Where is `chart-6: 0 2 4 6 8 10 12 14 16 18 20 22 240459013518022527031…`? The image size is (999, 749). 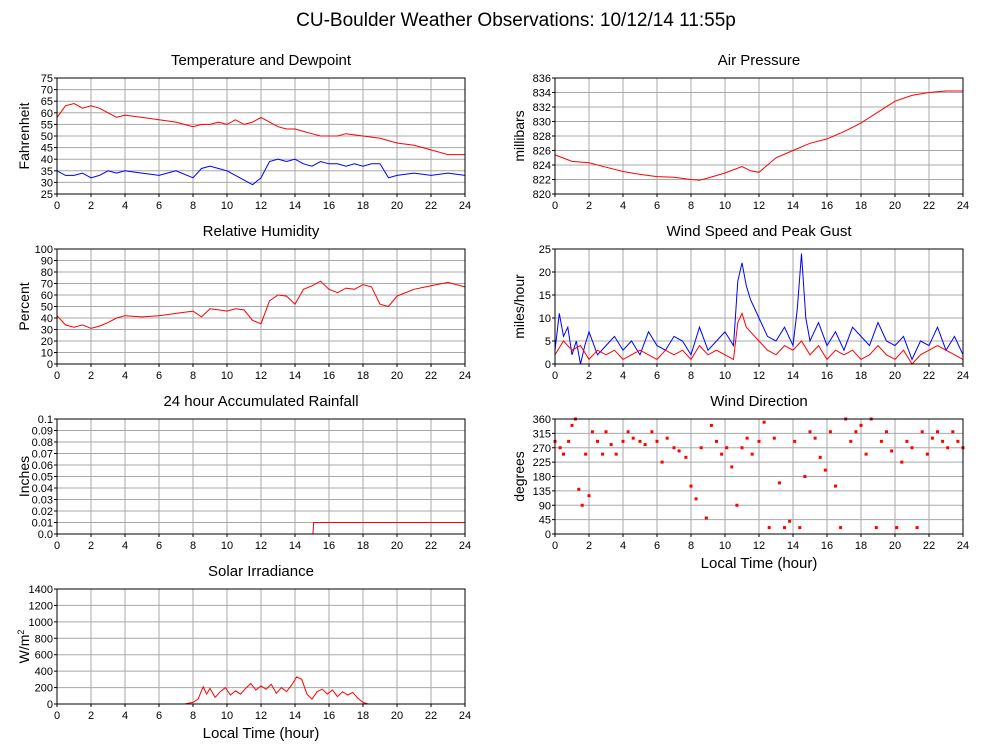 chart-6: 0 2 4 6 8 10 12 14 16 18 20 22 240459013518022527031… is located at coordinates (740, 482).